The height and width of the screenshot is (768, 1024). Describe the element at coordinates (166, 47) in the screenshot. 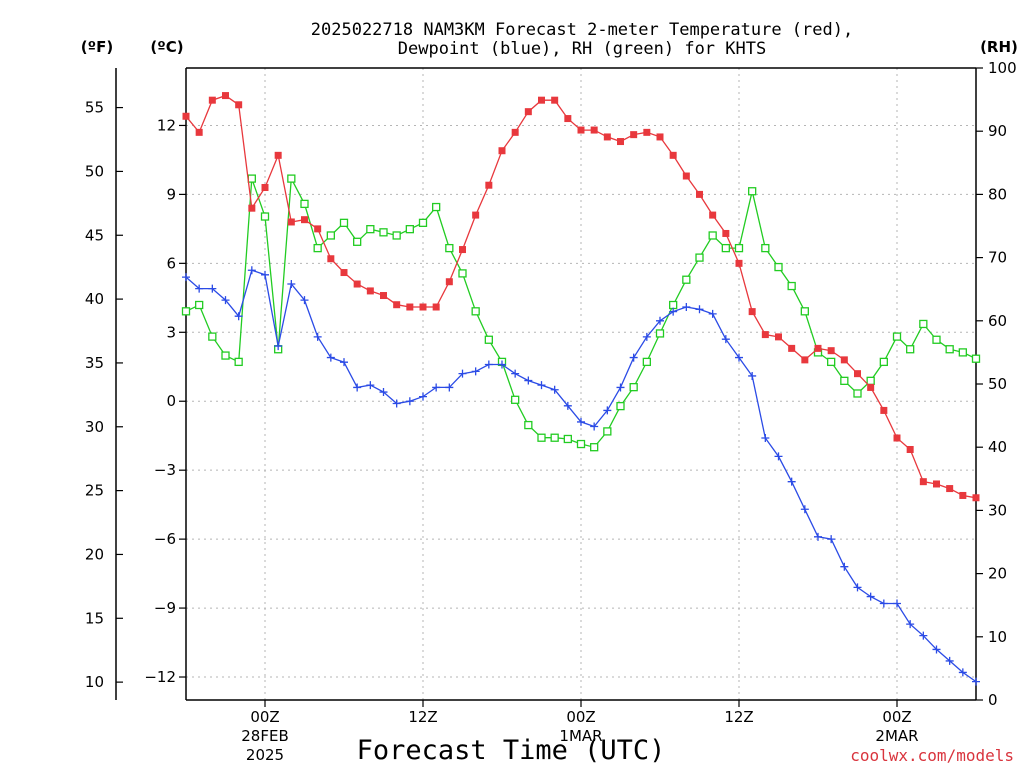

I see `celsius-unit-label: (ºC)` at that location.